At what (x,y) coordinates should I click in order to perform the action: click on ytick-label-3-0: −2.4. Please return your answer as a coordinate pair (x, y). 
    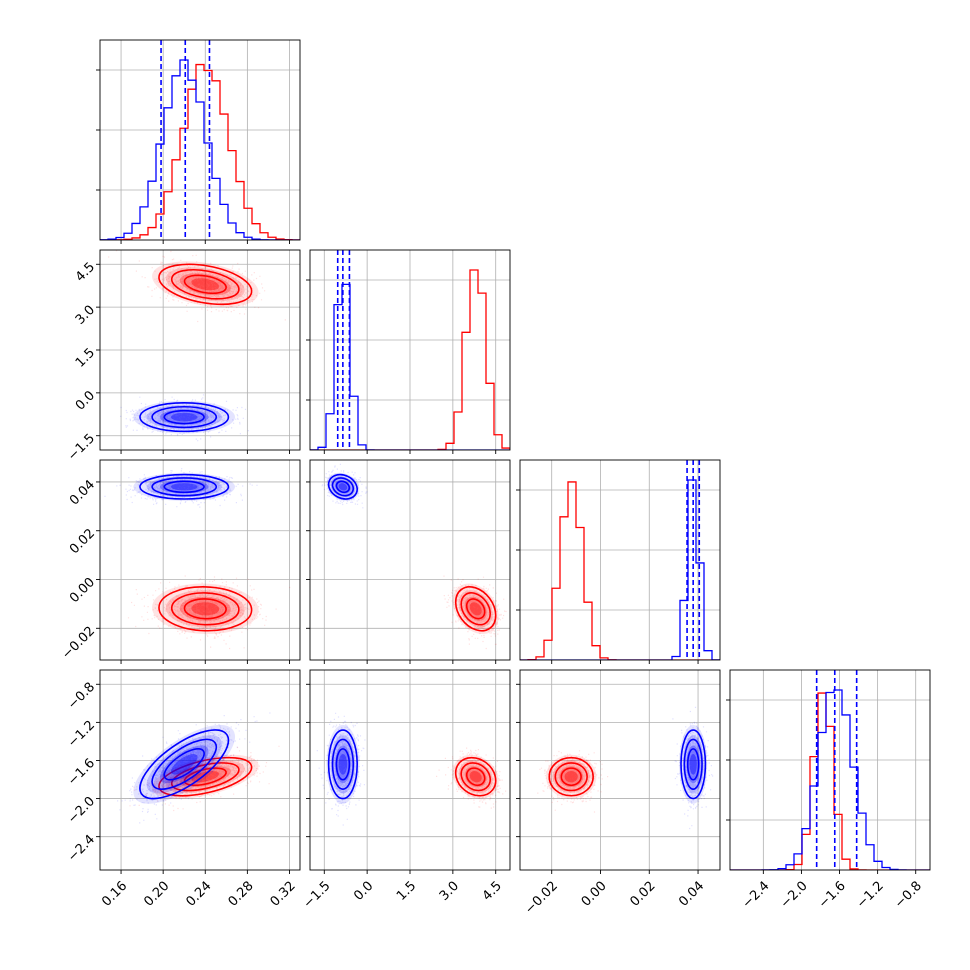
    Looking at the image, I should click on (81, 848).